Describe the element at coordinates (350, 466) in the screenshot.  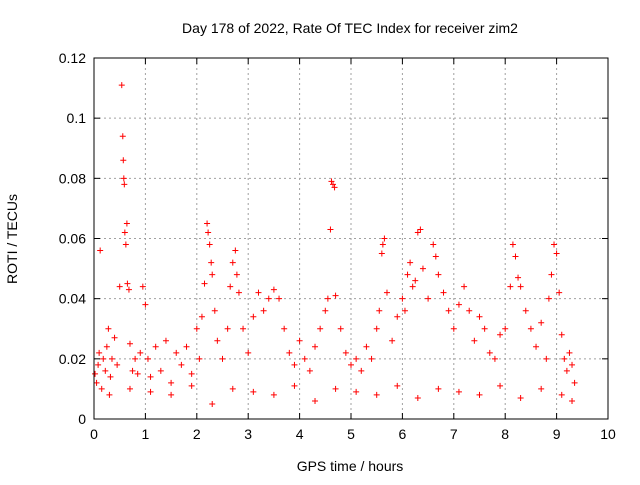
I see `x-axis-label: GPS time / hours` at that location.